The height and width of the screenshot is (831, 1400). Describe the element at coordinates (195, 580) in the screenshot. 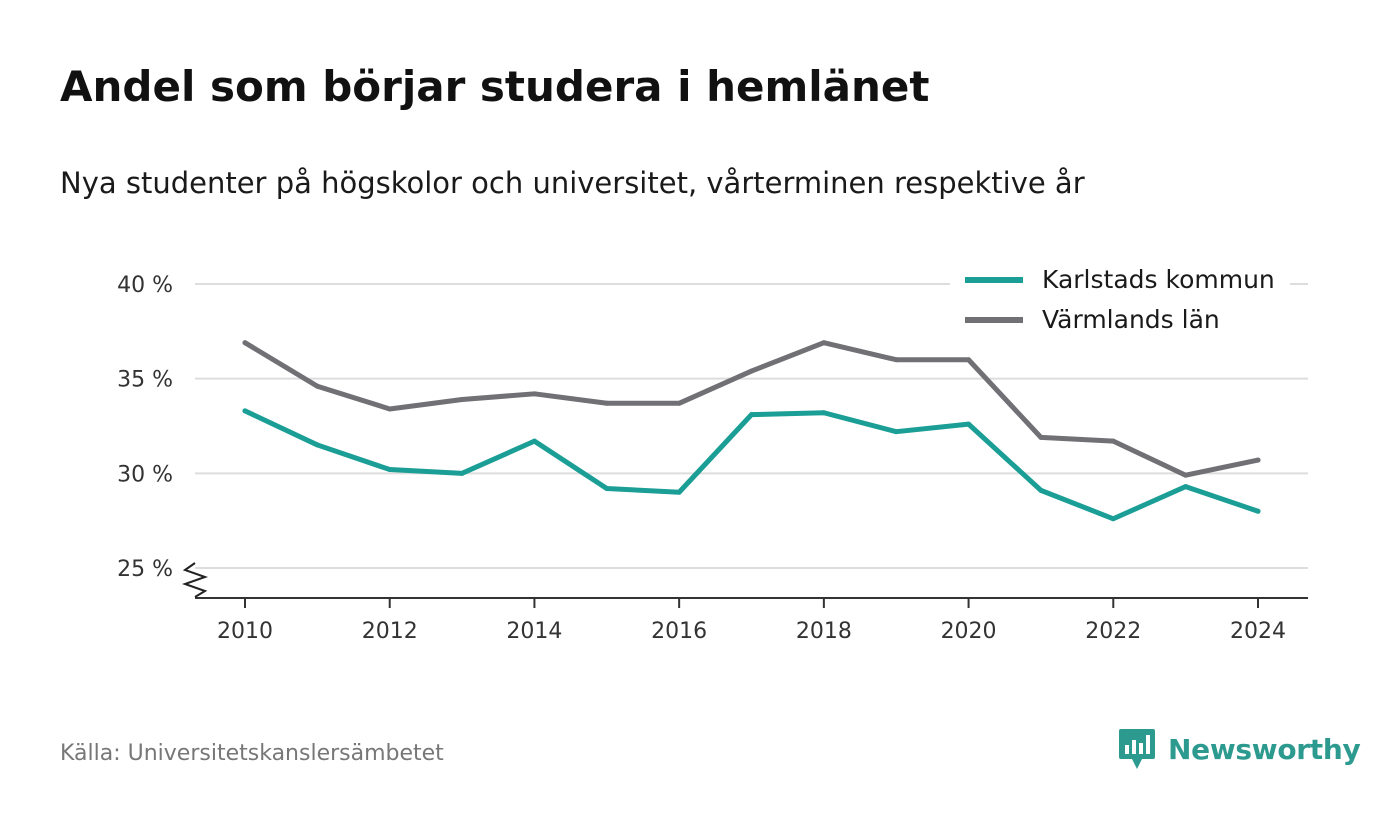

I see `axis-break-icon` at that location.